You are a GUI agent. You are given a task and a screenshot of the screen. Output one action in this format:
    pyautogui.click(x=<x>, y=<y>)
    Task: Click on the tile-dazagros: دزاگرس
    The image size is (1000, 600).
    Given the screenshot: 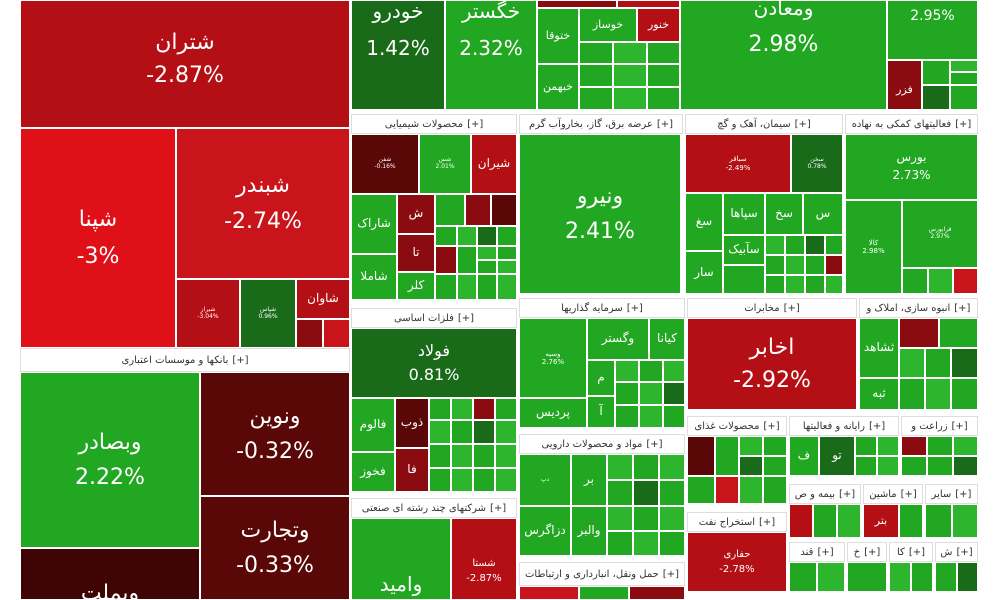 What is the action you would take?
    pyautogui.click(x=545, y=531)
    